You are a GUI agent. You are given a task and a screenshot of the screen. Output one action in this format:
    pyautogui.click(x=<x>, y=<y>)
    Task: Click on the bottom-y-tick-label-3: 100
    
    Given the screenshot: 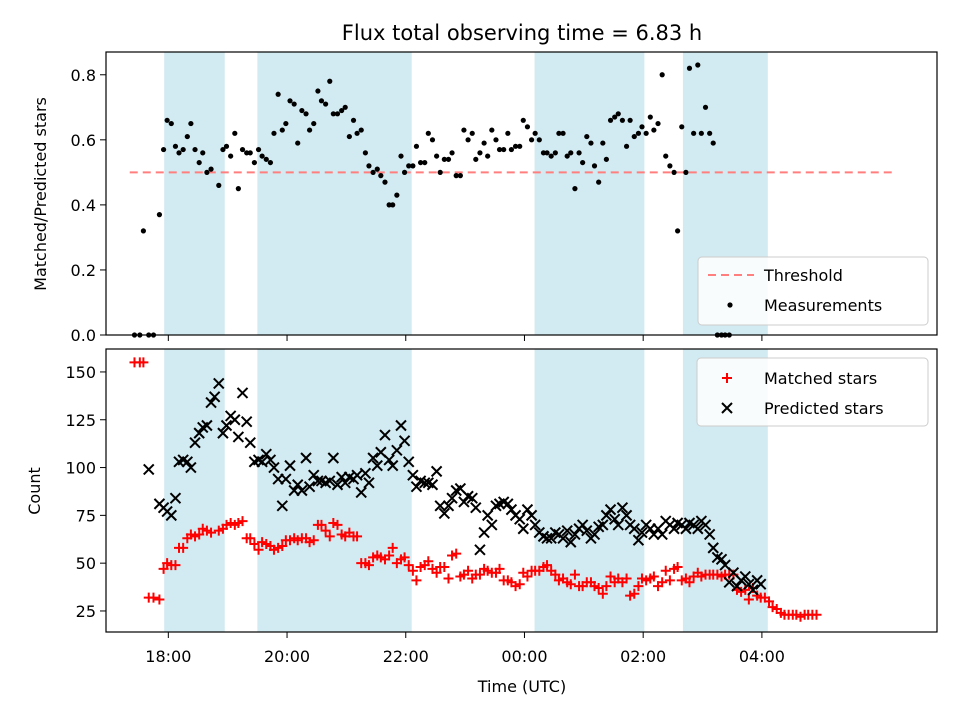 What is the action you would take?
    pyautogui.click(x=80, y=468)
    